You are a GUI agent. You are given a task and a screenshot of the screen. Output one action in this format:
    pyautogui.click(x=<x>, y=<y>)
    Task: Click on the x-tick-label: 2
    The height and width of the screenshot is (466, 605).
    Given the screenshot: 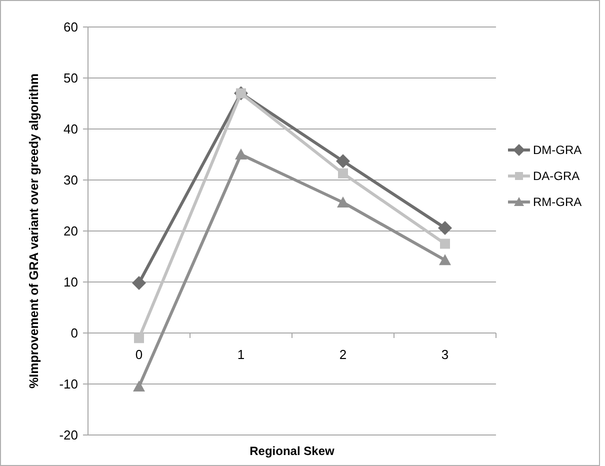 What is the action you would take?
    pyautogui.click(x=343, y=354)
    